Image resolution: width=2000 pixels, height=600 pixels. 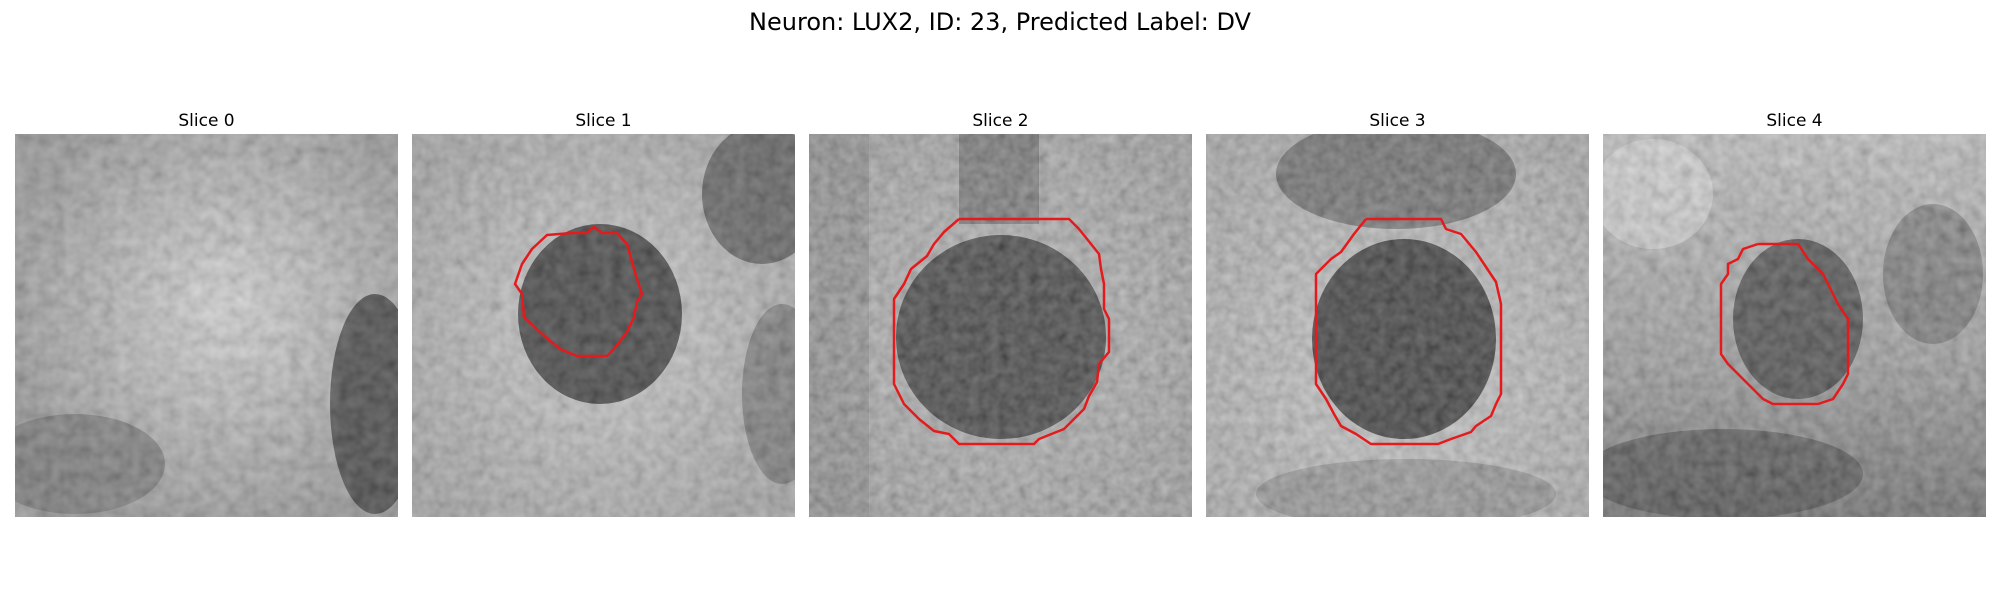 I want to click on slice-panel-3: Slice 3, so click(x=1397, y=312).